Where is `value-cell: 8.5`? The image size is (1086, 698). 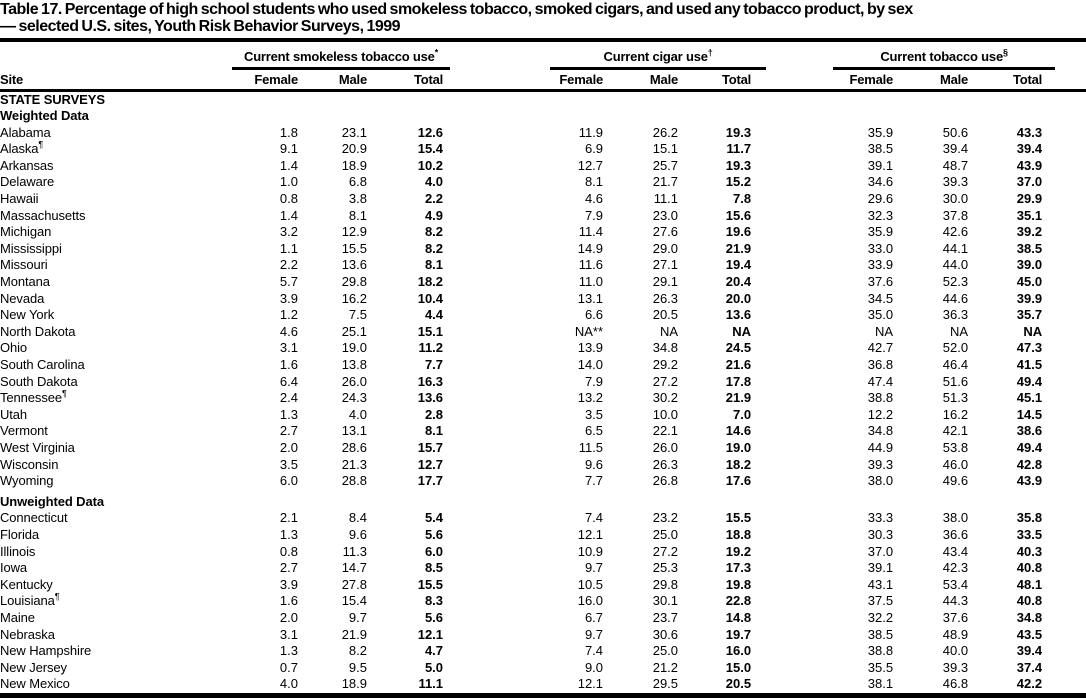
value-cell: 8.5 is located at coordinates (434, 568).